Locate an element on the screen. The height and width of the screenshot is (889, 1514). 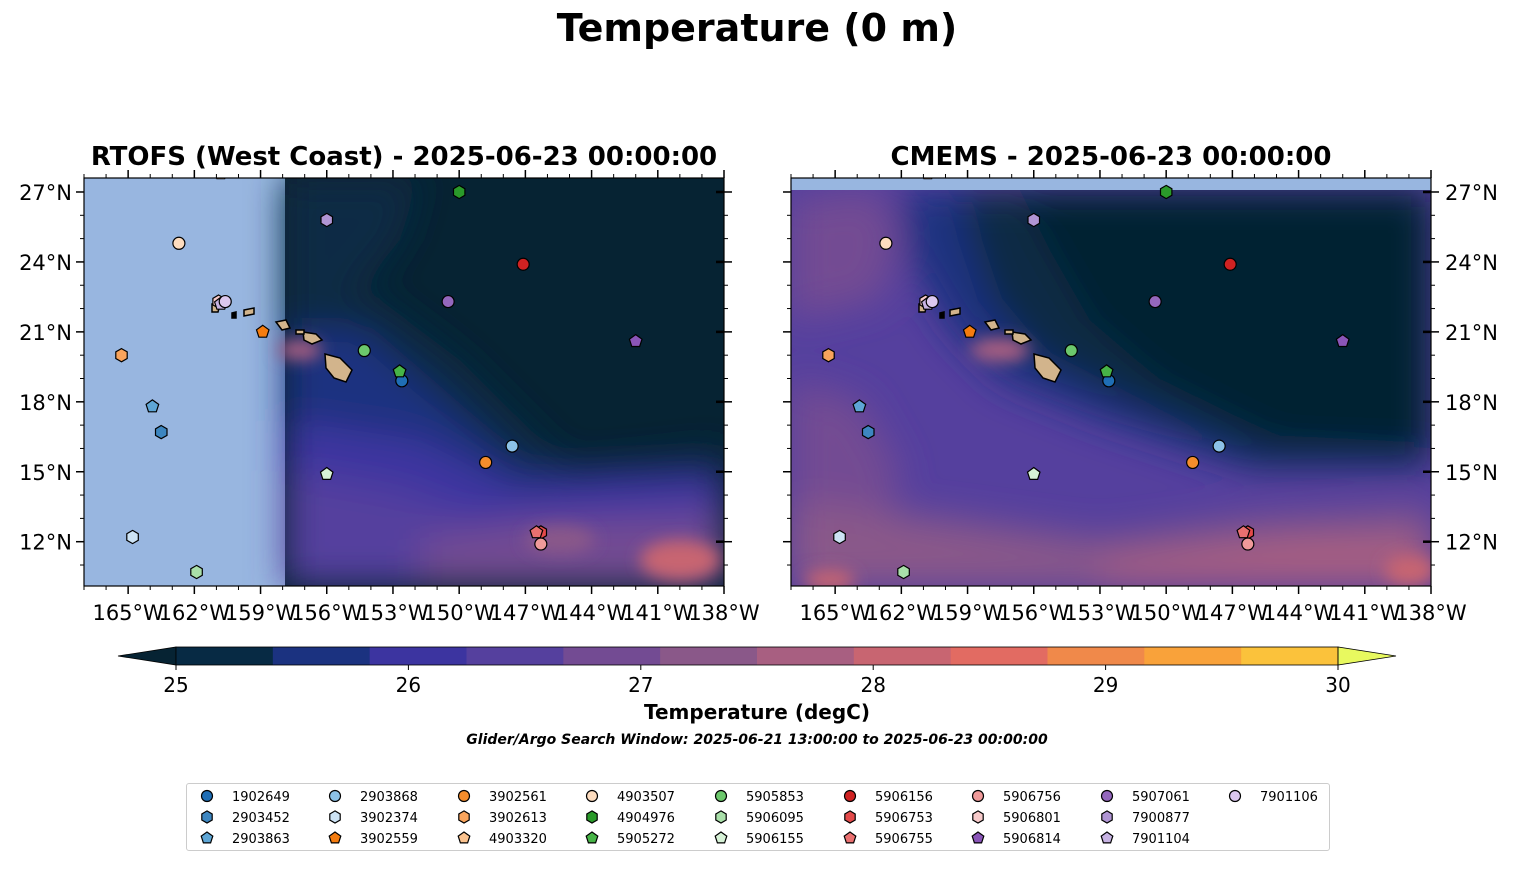
colorbar-extend-high is located at coordinates (1367, 656).